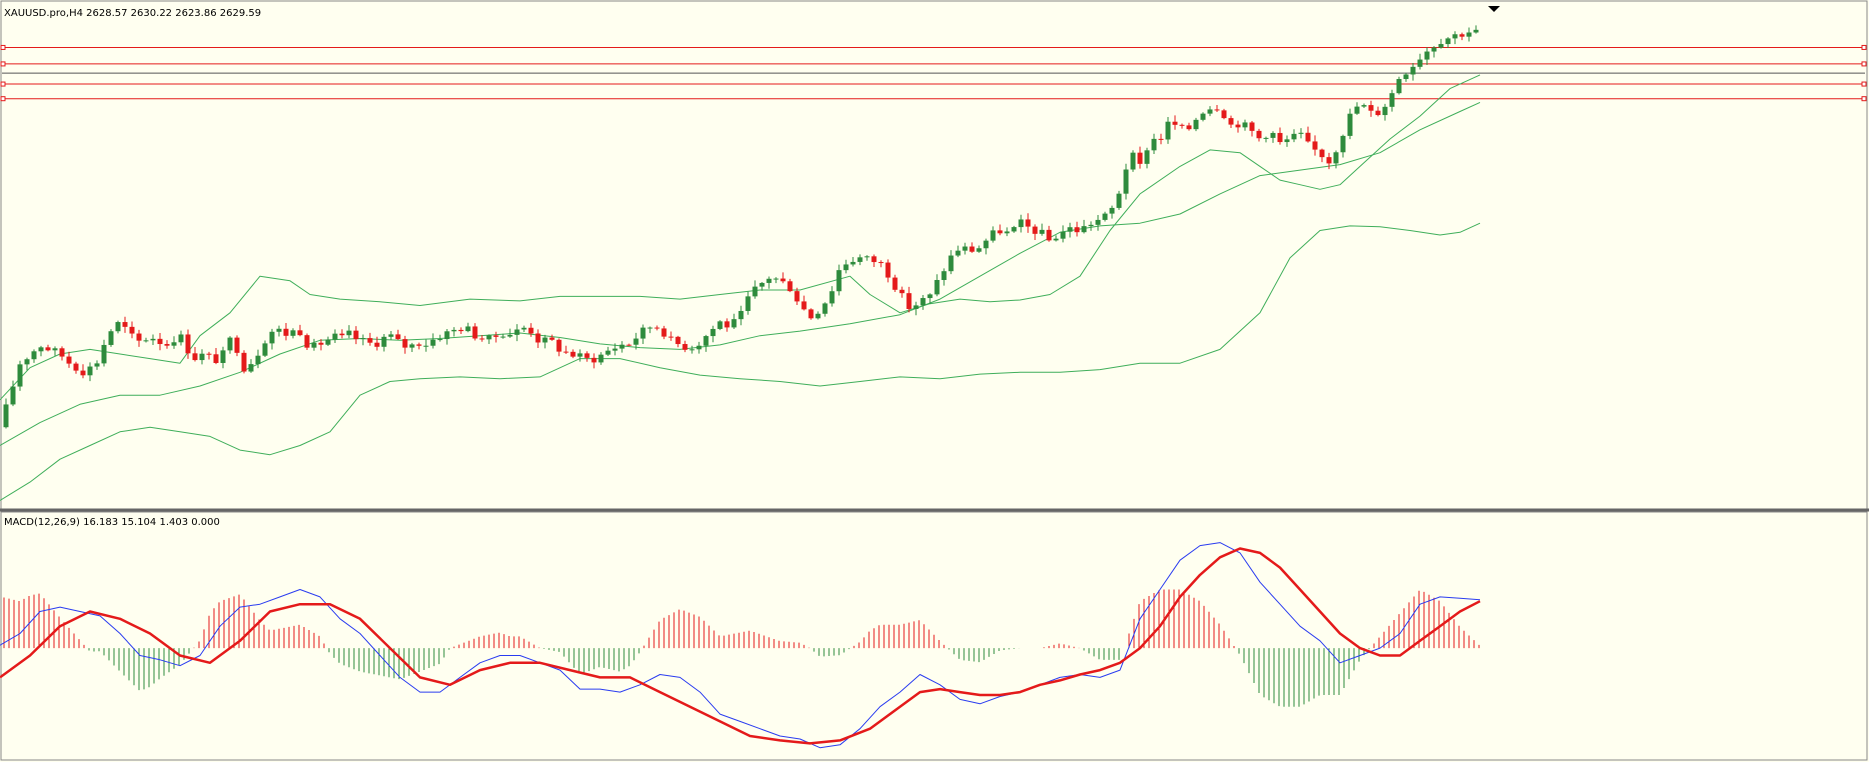 This screenshot has width=1869, height=762. Describe the element at coordinates (112, 522) in the screenshot. I see `macd-panel-label: MACD(12,26,9) 16.183 15.104 1.403 0.000` at that location.